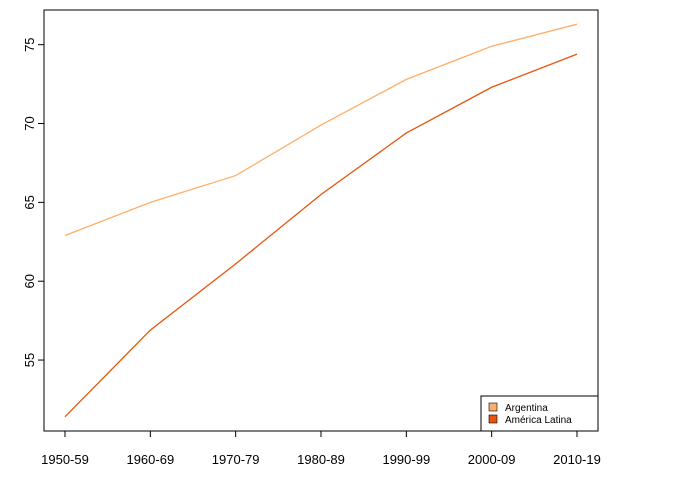 Image resolution: width=679 pixels, height=478 pixels. Describe the element at coordinates (150, 459) in the screenshot. I see `x-tick-label: 1960-69` at that location.